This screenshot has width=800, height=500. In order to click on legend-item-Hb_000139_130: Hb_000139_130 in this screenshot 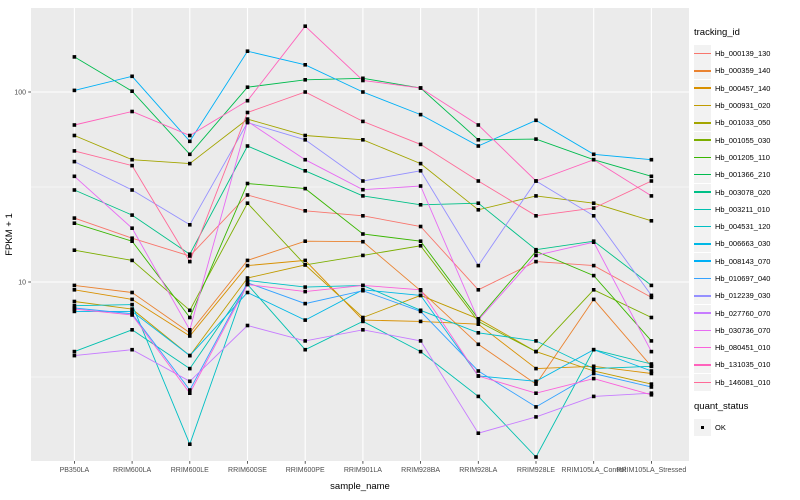, I will do `click(747, 54)`.